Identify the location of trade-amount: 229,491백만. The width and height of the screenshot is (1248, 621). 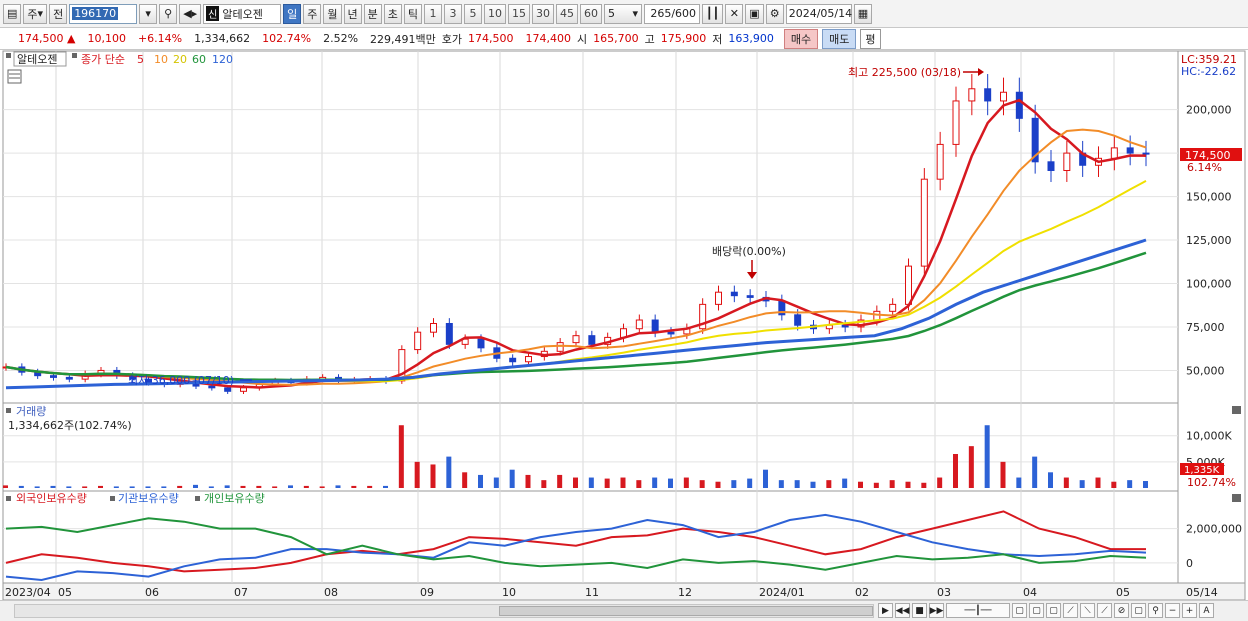
(403, 39).